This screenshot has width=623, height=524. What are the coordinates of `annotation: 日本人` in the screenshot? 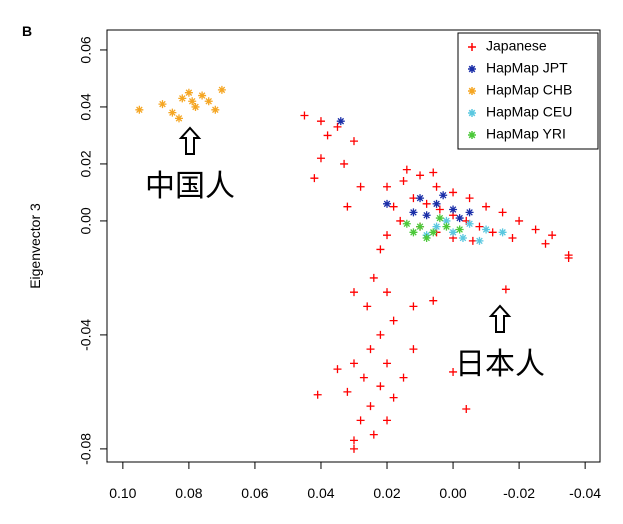 It's located at (500, 364).